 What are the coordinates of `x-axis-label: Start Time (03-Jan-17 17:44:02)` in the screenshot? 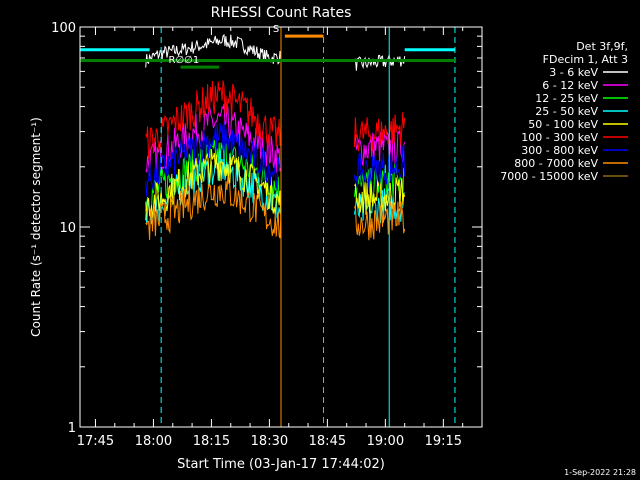 It's located at (281, 464).